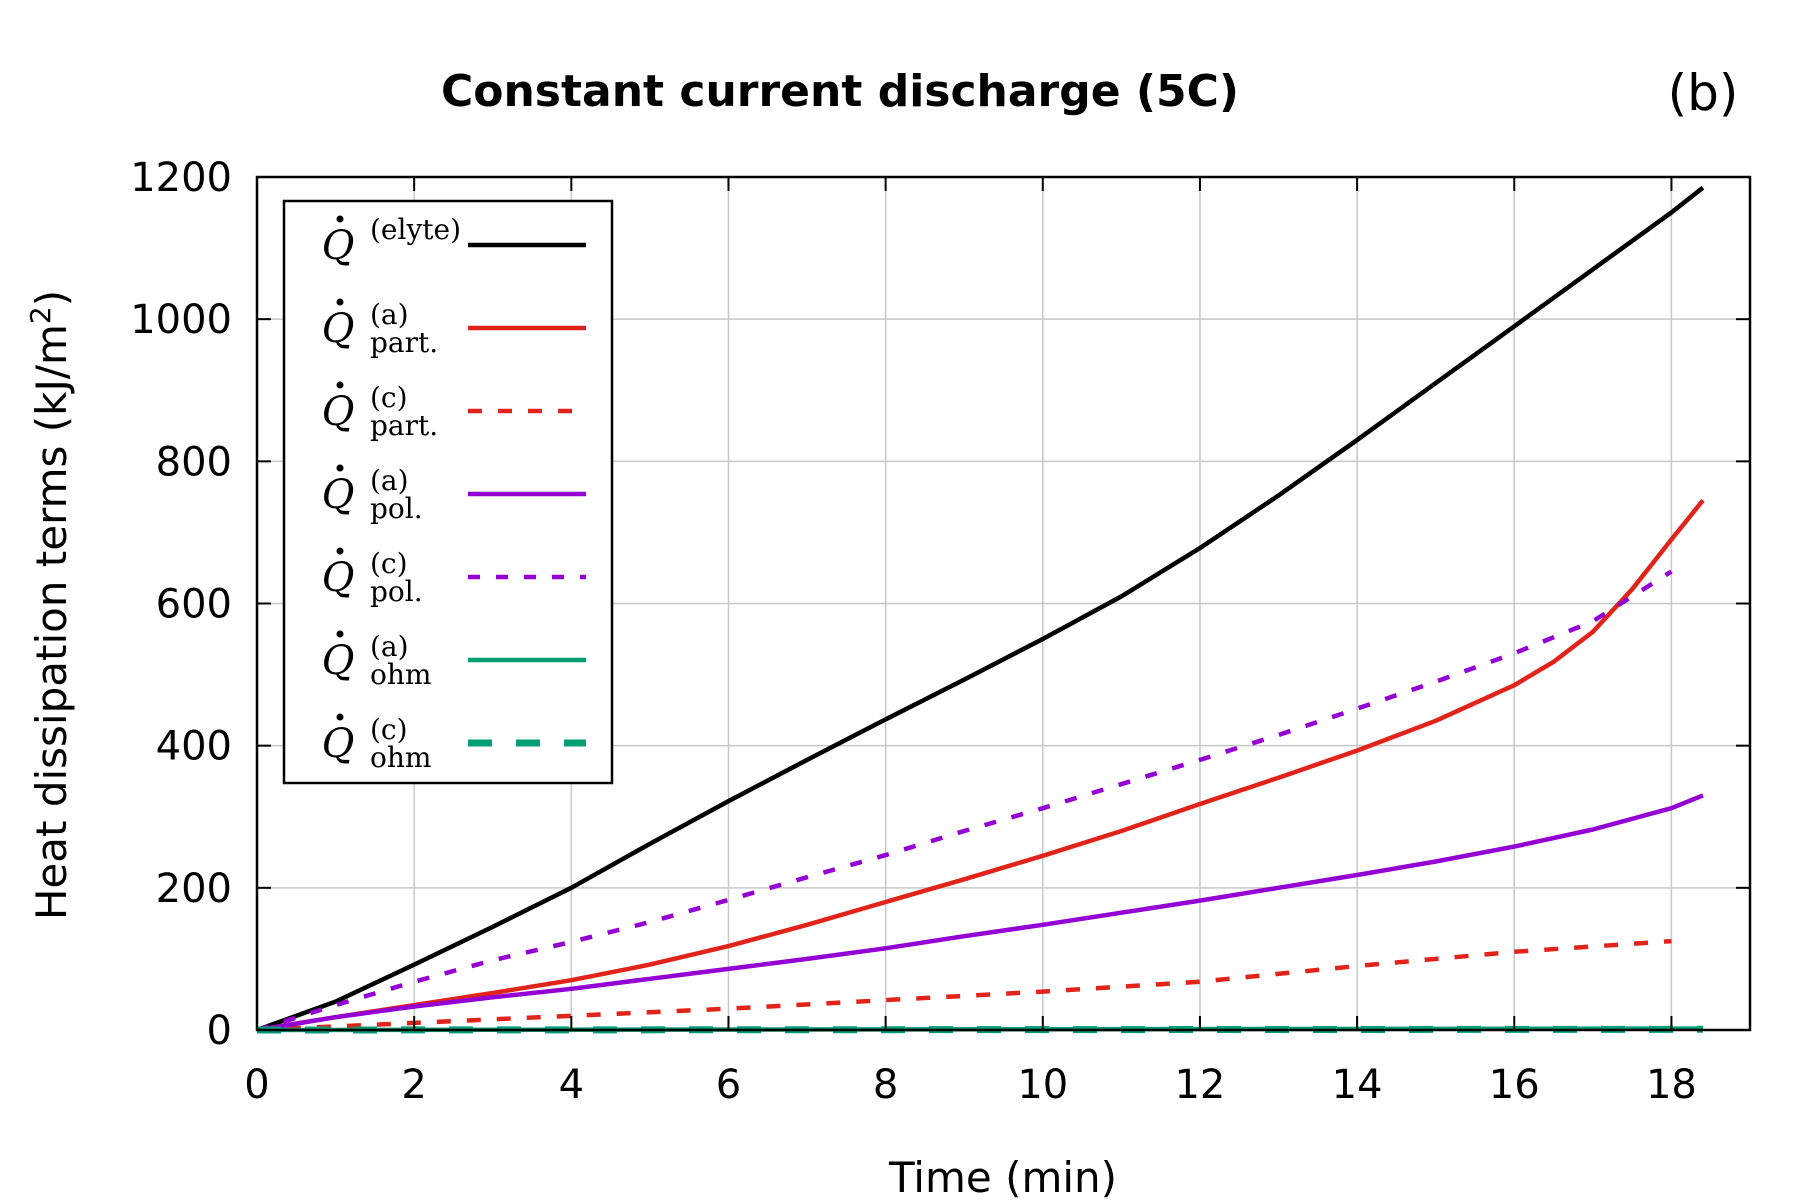  I want to click on x-tick-labels: 0 2 4 6 8 10 12 14 16 18, so click(970, 1085).